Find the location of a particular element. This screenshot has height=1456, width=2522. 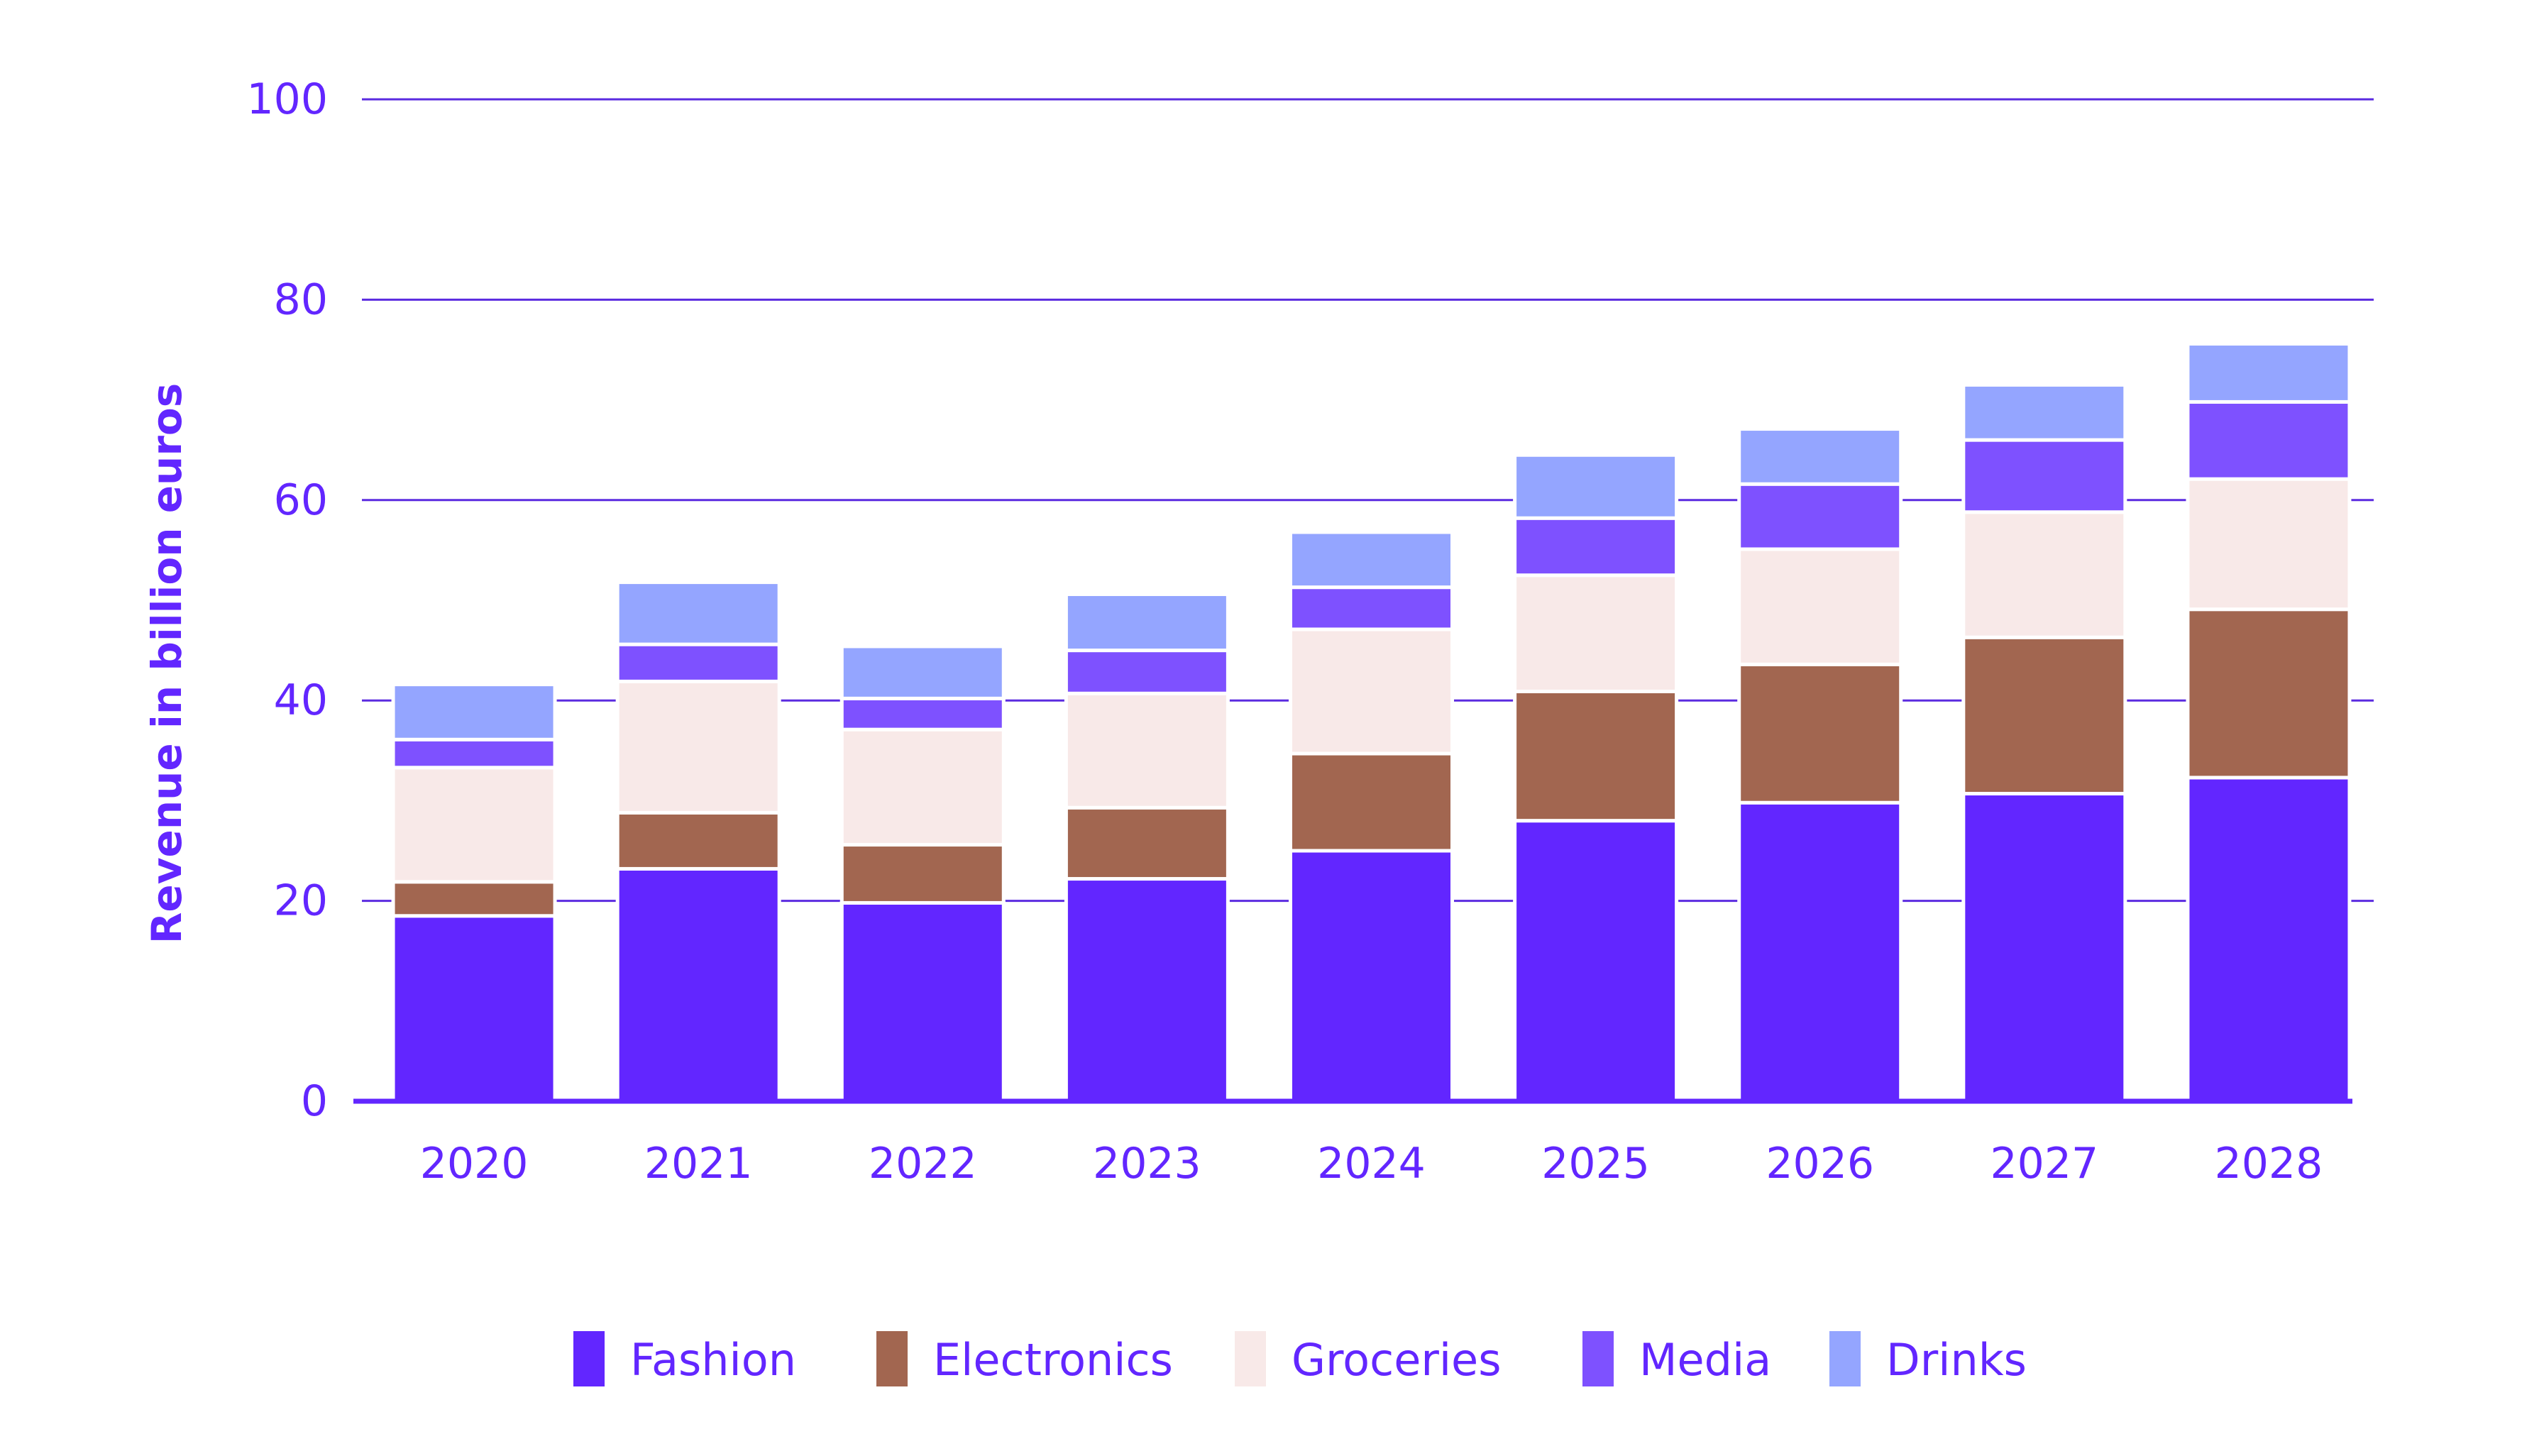

bar-drinks-2028 is located at coordinates (2269, 373).